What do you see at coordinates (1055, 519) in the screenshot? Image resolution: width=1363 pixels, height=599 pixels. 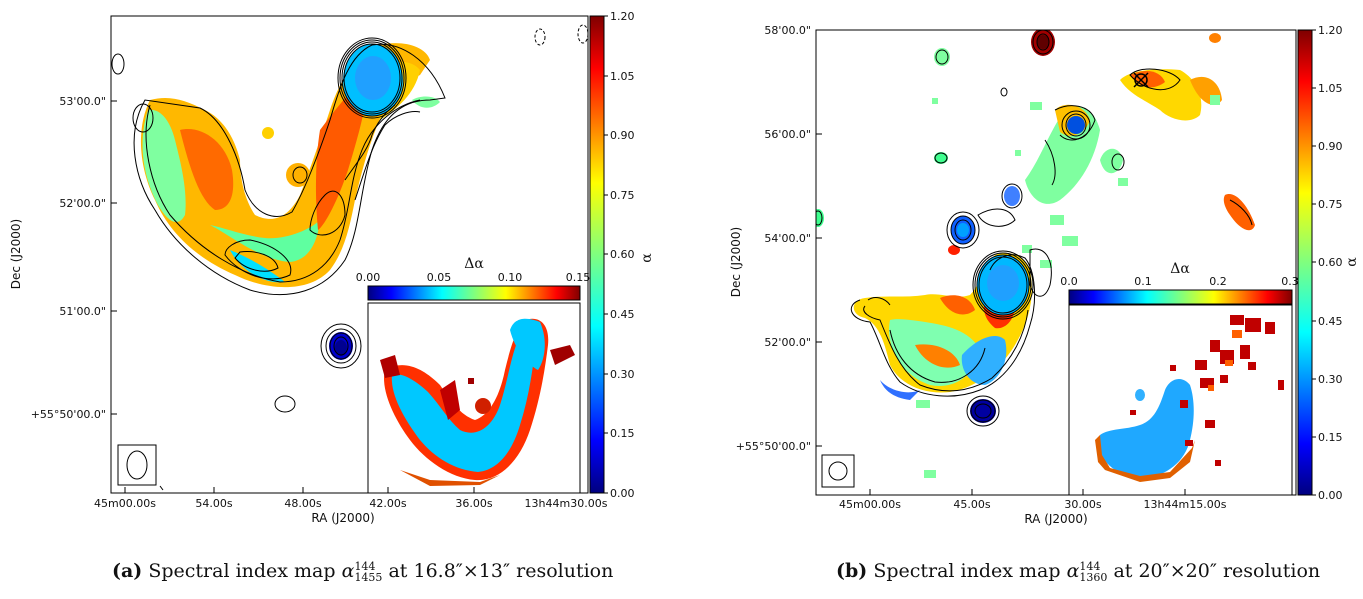 I see `x-label-b: RA (J2000)` at bounding box center [1055, 519].